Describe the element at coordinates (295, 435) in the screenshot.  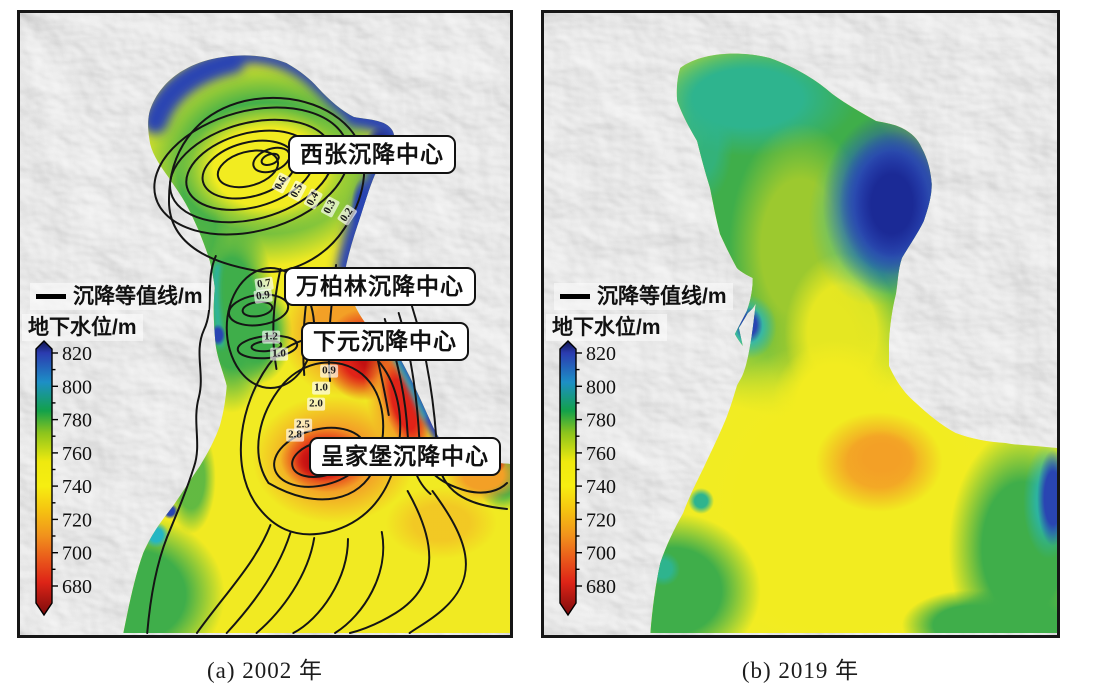
I see `contour-value: 2.8` at that location.